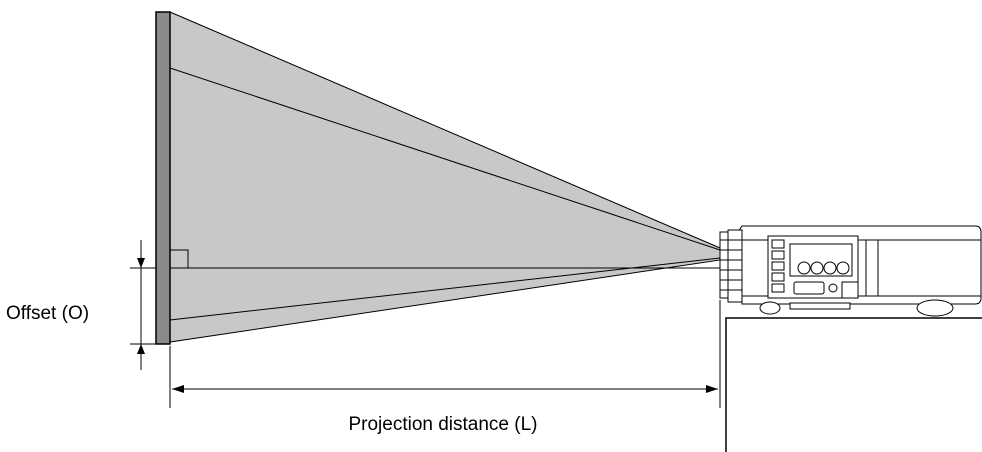  I want to click on distance-dimension, so click(445, 354).